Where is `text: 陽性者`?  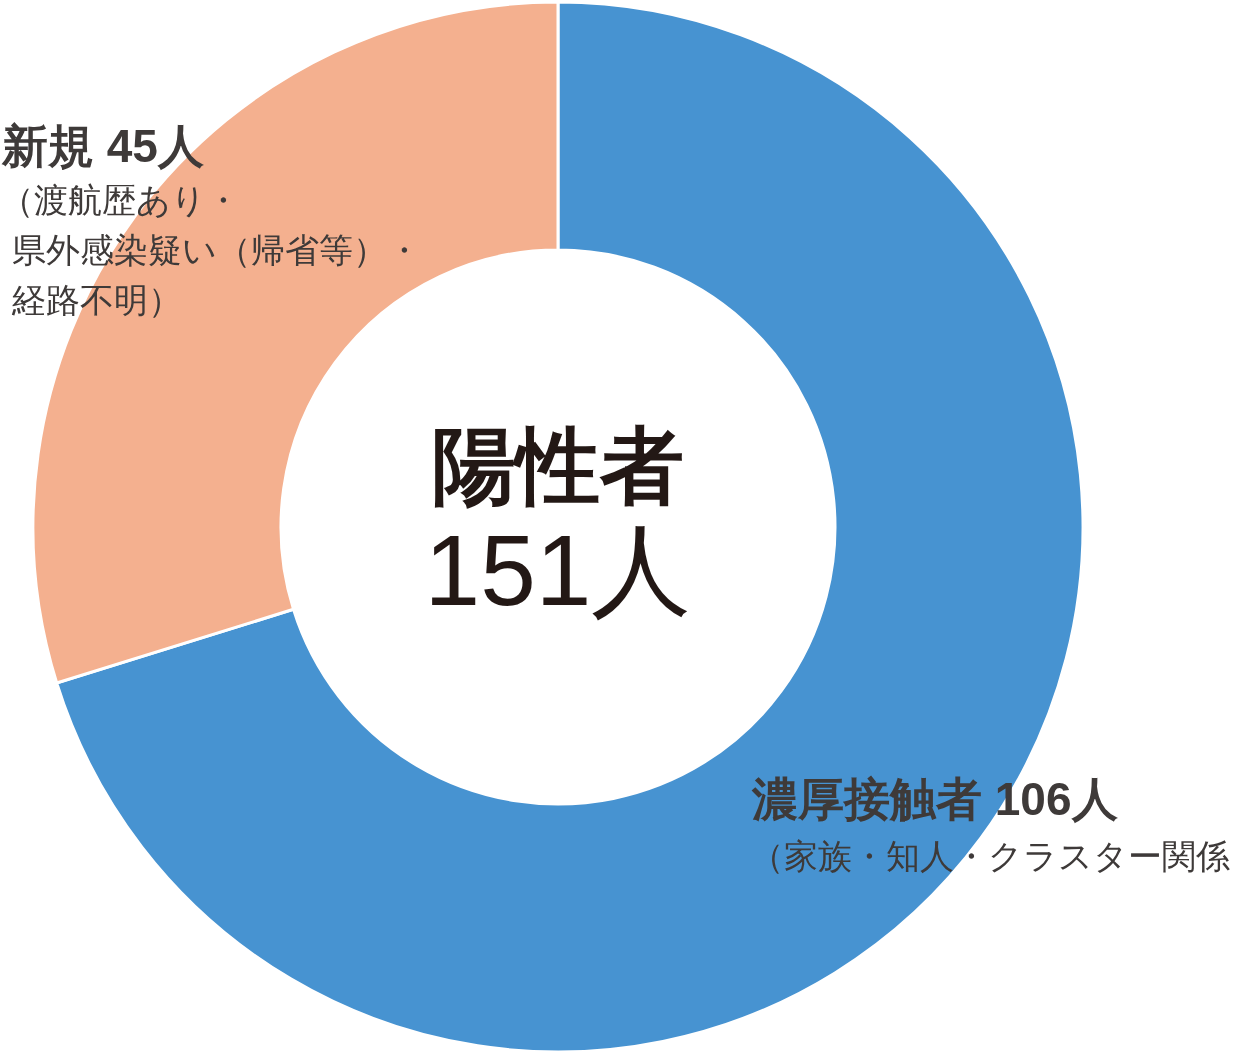
text: 陽性者 is located at coordinates (558, 466).